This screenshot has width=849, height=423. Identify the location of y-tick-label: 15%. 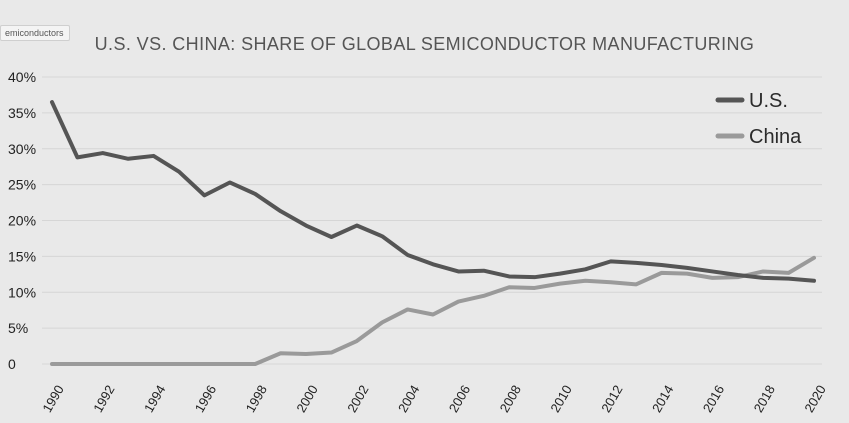
(22, 256).